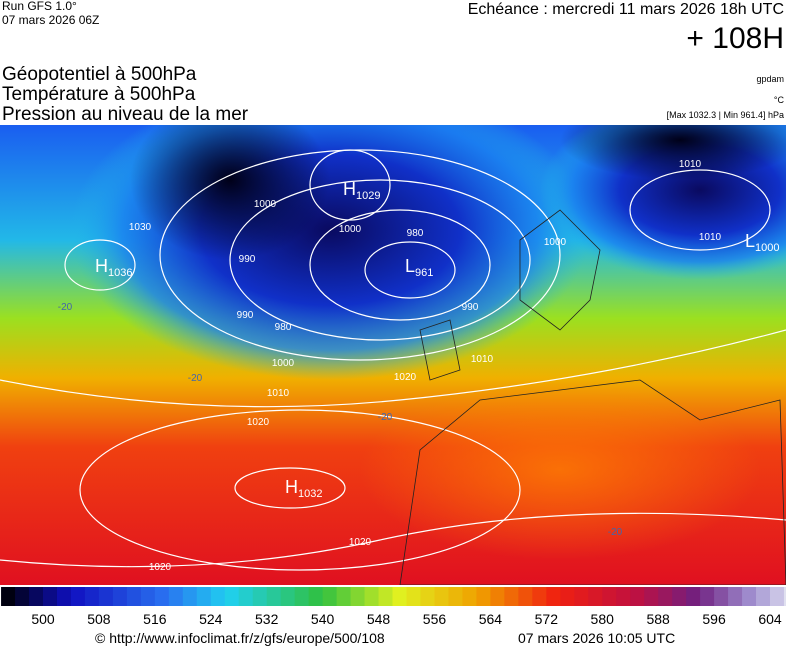 The height and width of the screenshot is (648, 786). Describe the element at coordinates (603, 619) in the screenshot. I see `colorbar-tick-label: 580` at that location.